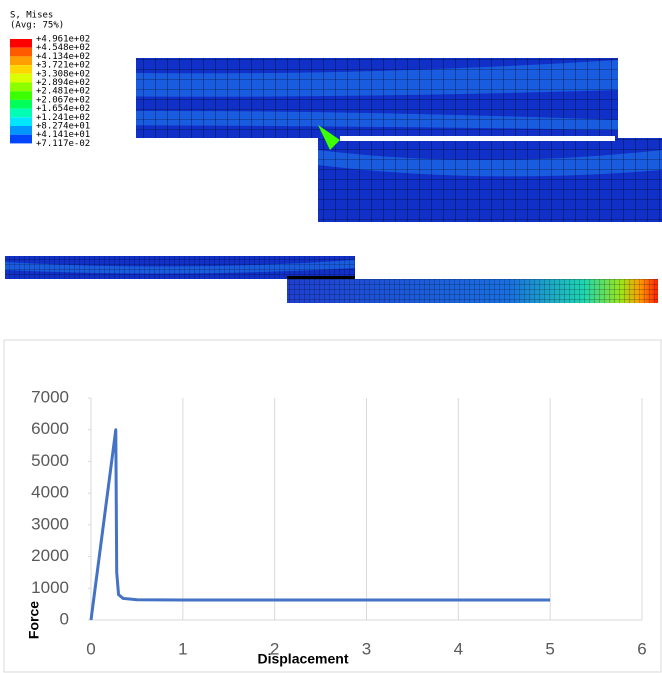  What do you see at coordinates (63, 127) in the screenshot?
I see `legend-label: +8.274e+01` at bounding box center [63, 127].